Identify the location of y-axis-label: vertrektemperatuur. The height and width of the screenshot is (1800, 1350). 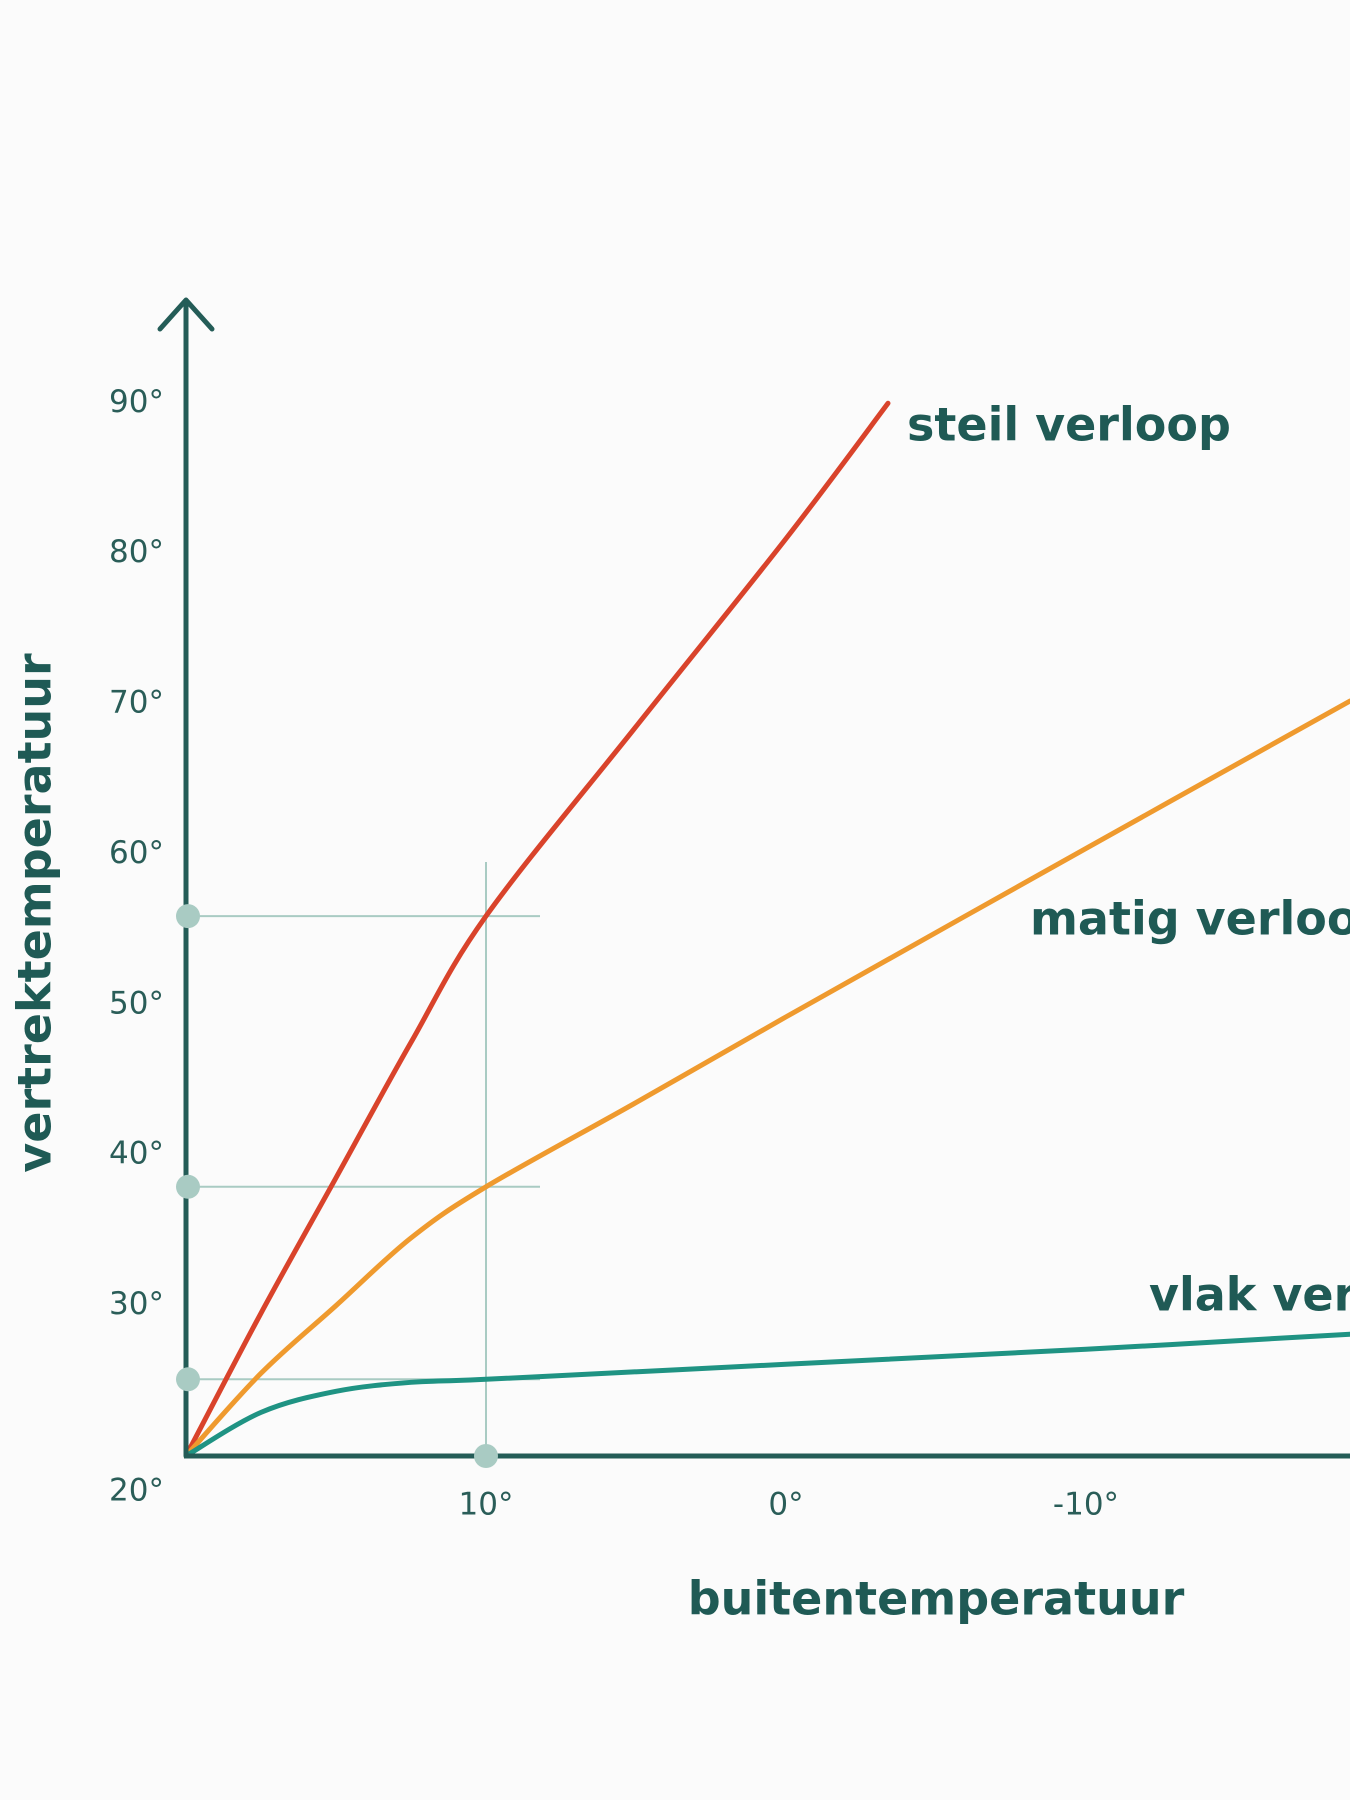
(35, 913).